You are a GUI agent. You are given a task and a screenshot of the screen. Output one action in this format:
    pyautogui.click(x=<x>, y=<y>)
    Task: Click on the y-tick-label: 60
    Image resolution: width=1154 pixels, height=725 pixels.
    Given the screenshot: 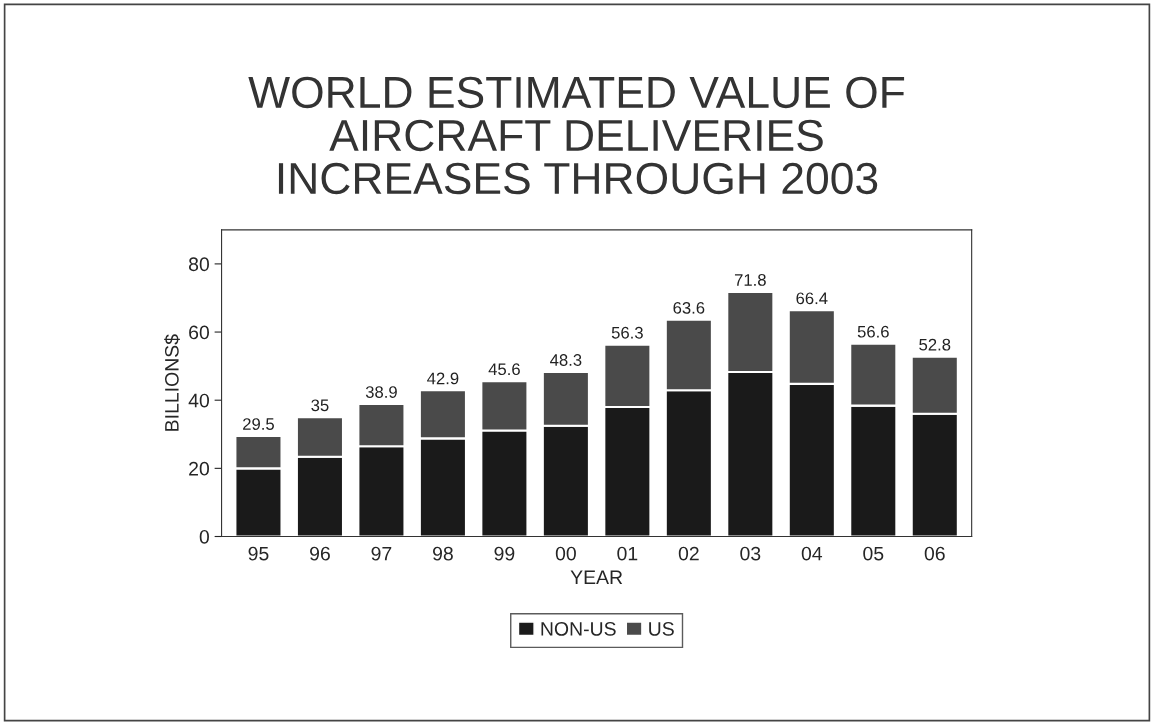 What is the action you would take?
    pyautogui.click(x=199, y=332)
    